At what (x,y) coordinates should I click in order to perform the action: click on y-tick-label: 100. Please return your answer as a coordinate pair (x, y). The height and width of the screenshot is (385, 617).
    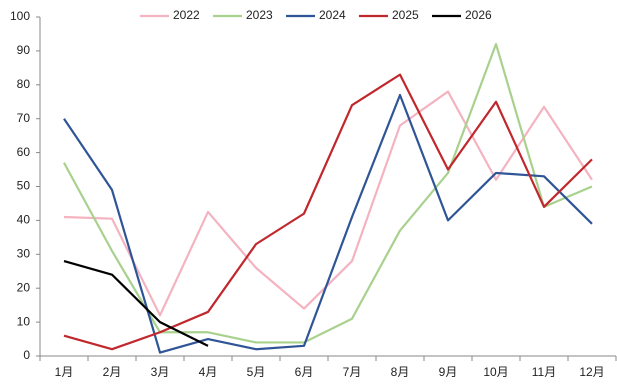
    Looking at the image, I should click on (20, 16).